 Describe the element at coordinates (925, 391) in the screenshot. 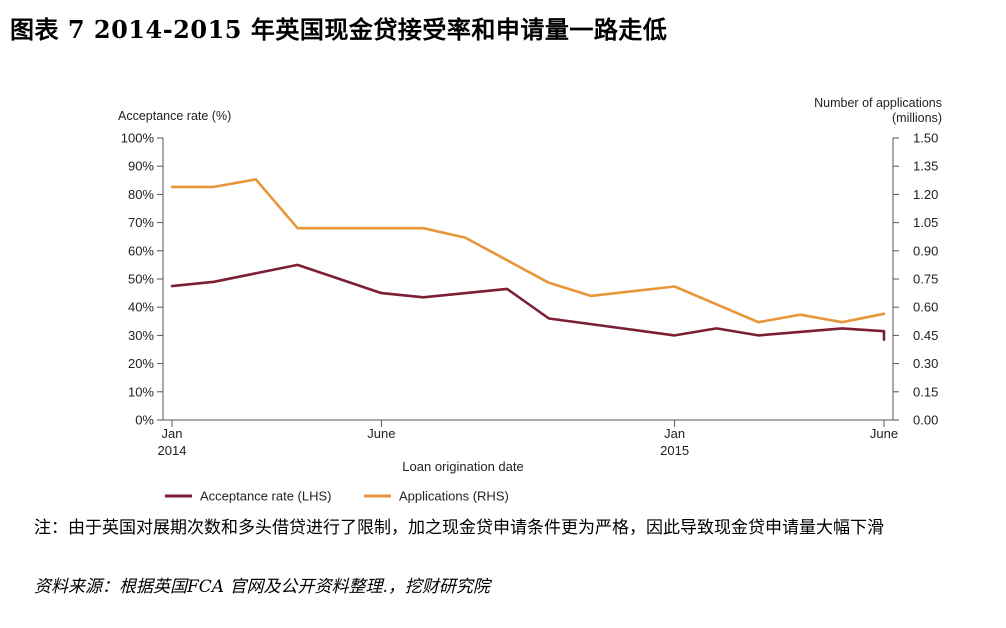

I see `right-tick-label: 0.15` at that location.